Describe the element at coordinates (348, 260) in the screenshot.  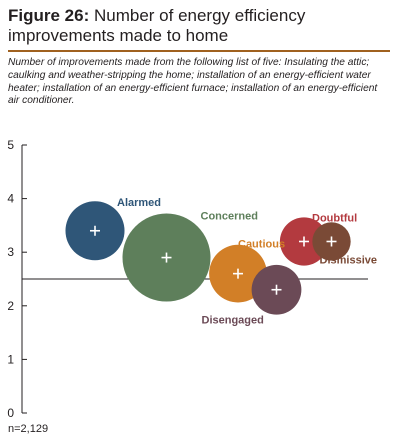
I see `label-dismissive: Dismissive` at that location.